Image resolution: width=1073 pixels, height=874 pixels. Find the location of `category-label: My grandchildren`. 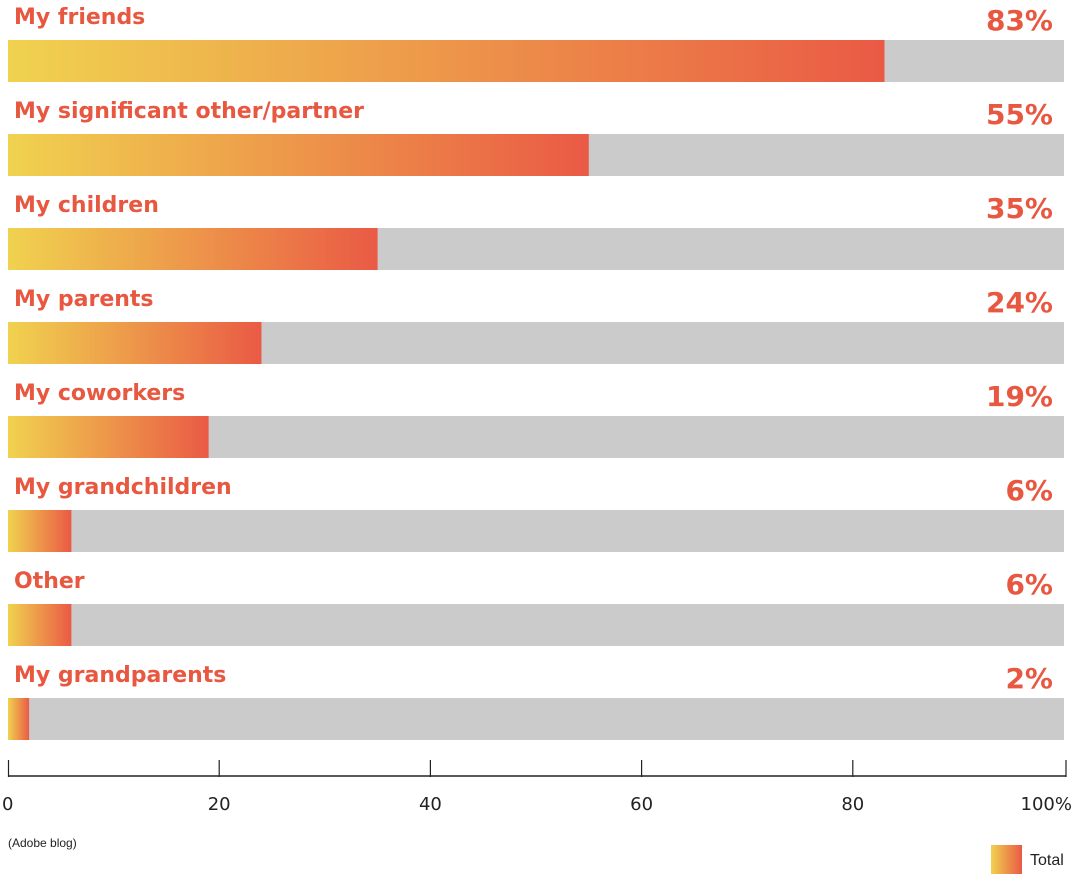

category-label: My grandchildren is located at coordinates (123, 487).